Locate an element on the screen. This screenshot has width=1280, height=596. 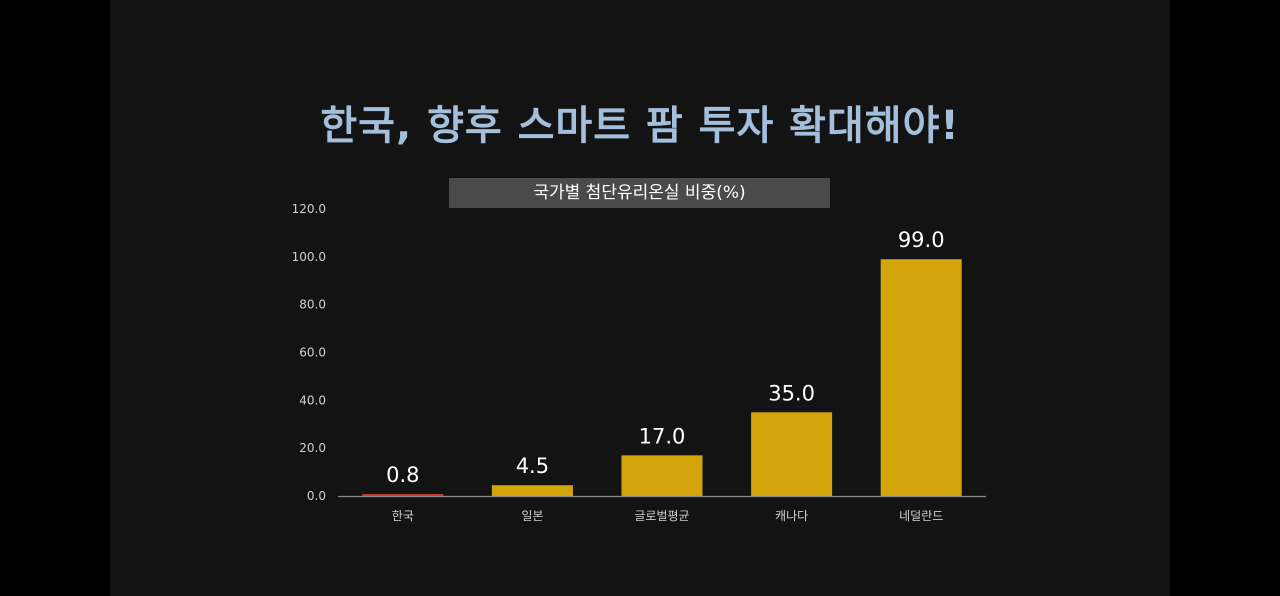
data-label: 99.0 is located at coordinates (921, 240).